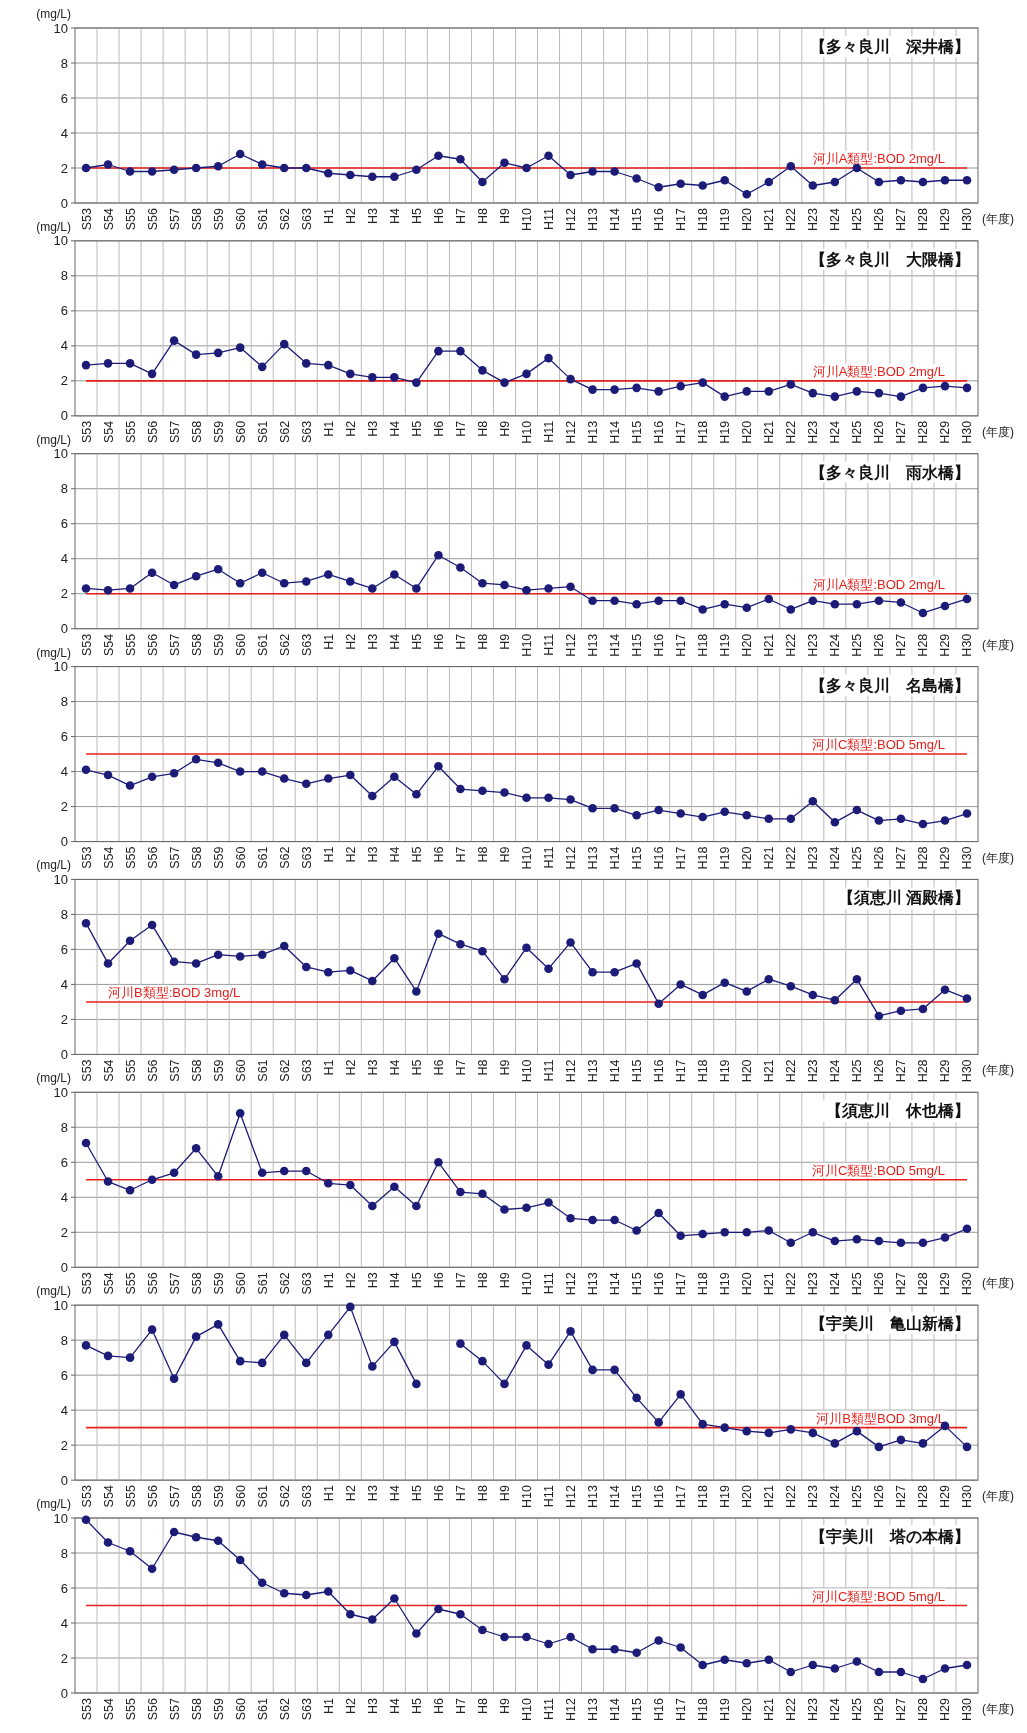 This screenshot has width=1027, height=1733. What do you see at coordinates (53, 439) in the screenshot?
I see `y-axis-title: (mg/L)` at bounding box center [53, 439].